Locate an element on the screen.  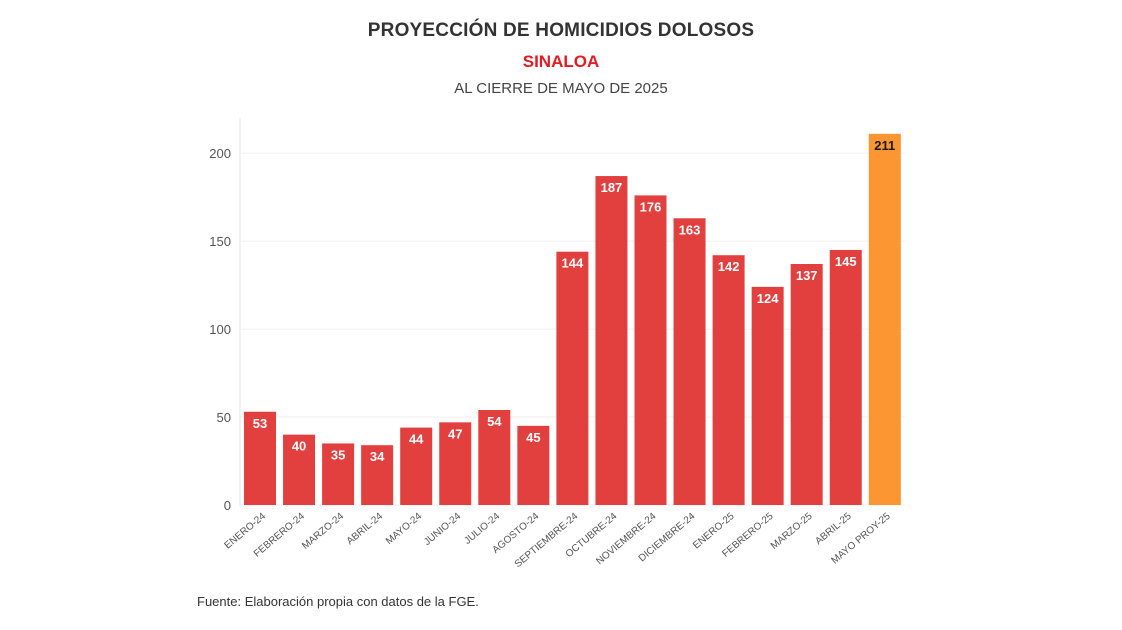
bar-value-label: 137 is located at coordinates (807, 275).